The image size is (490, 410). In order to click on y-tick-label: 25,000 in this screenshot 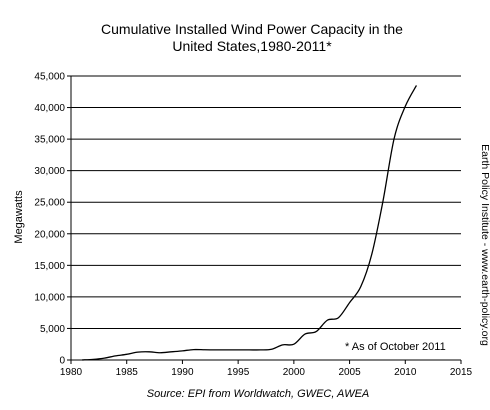, I will do `click(49, 203)`.